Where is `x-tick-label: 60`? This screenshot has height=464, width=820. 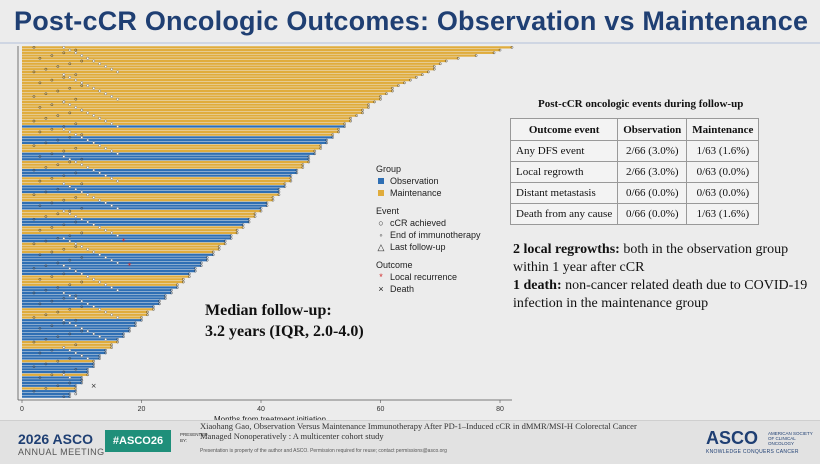
x-tick-label: 60 is located at coordinates (381, 409).